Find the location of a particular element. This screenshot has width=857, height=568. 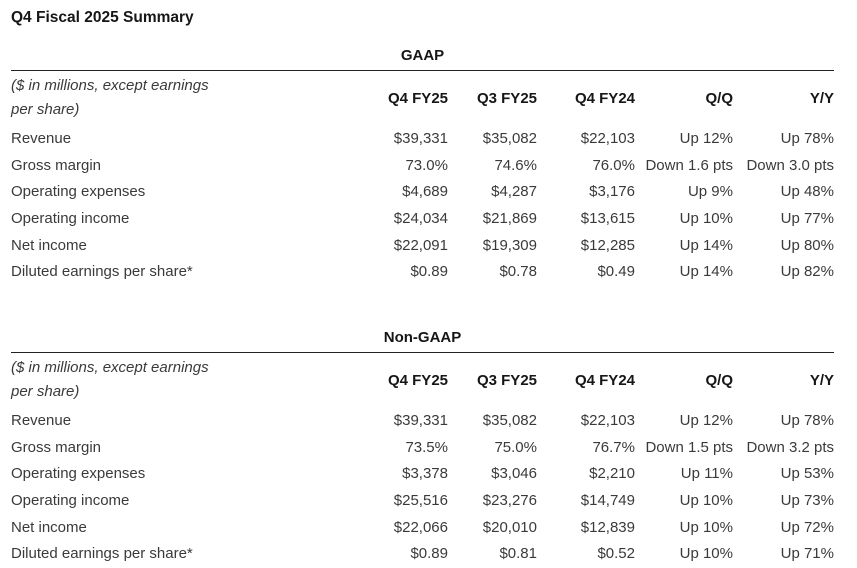

units-caption-line1: ($ in millions, except earnings is located at coordinates (110, 85).